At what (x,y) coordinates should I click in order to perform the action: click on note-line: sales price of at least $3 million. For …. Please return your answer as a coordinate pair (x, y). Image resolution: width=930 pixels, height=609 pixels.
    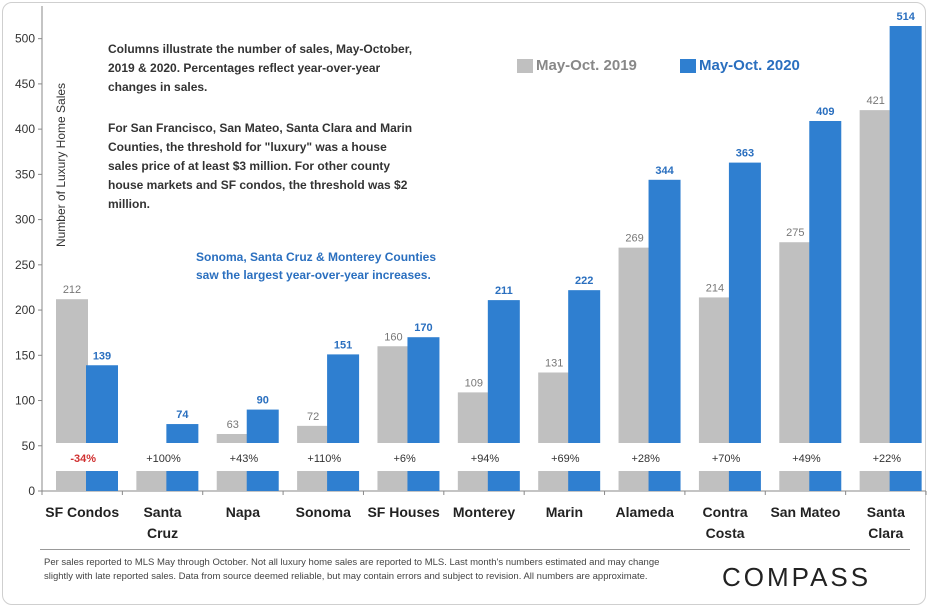
    Looking at the image, I should click on (249, 166).